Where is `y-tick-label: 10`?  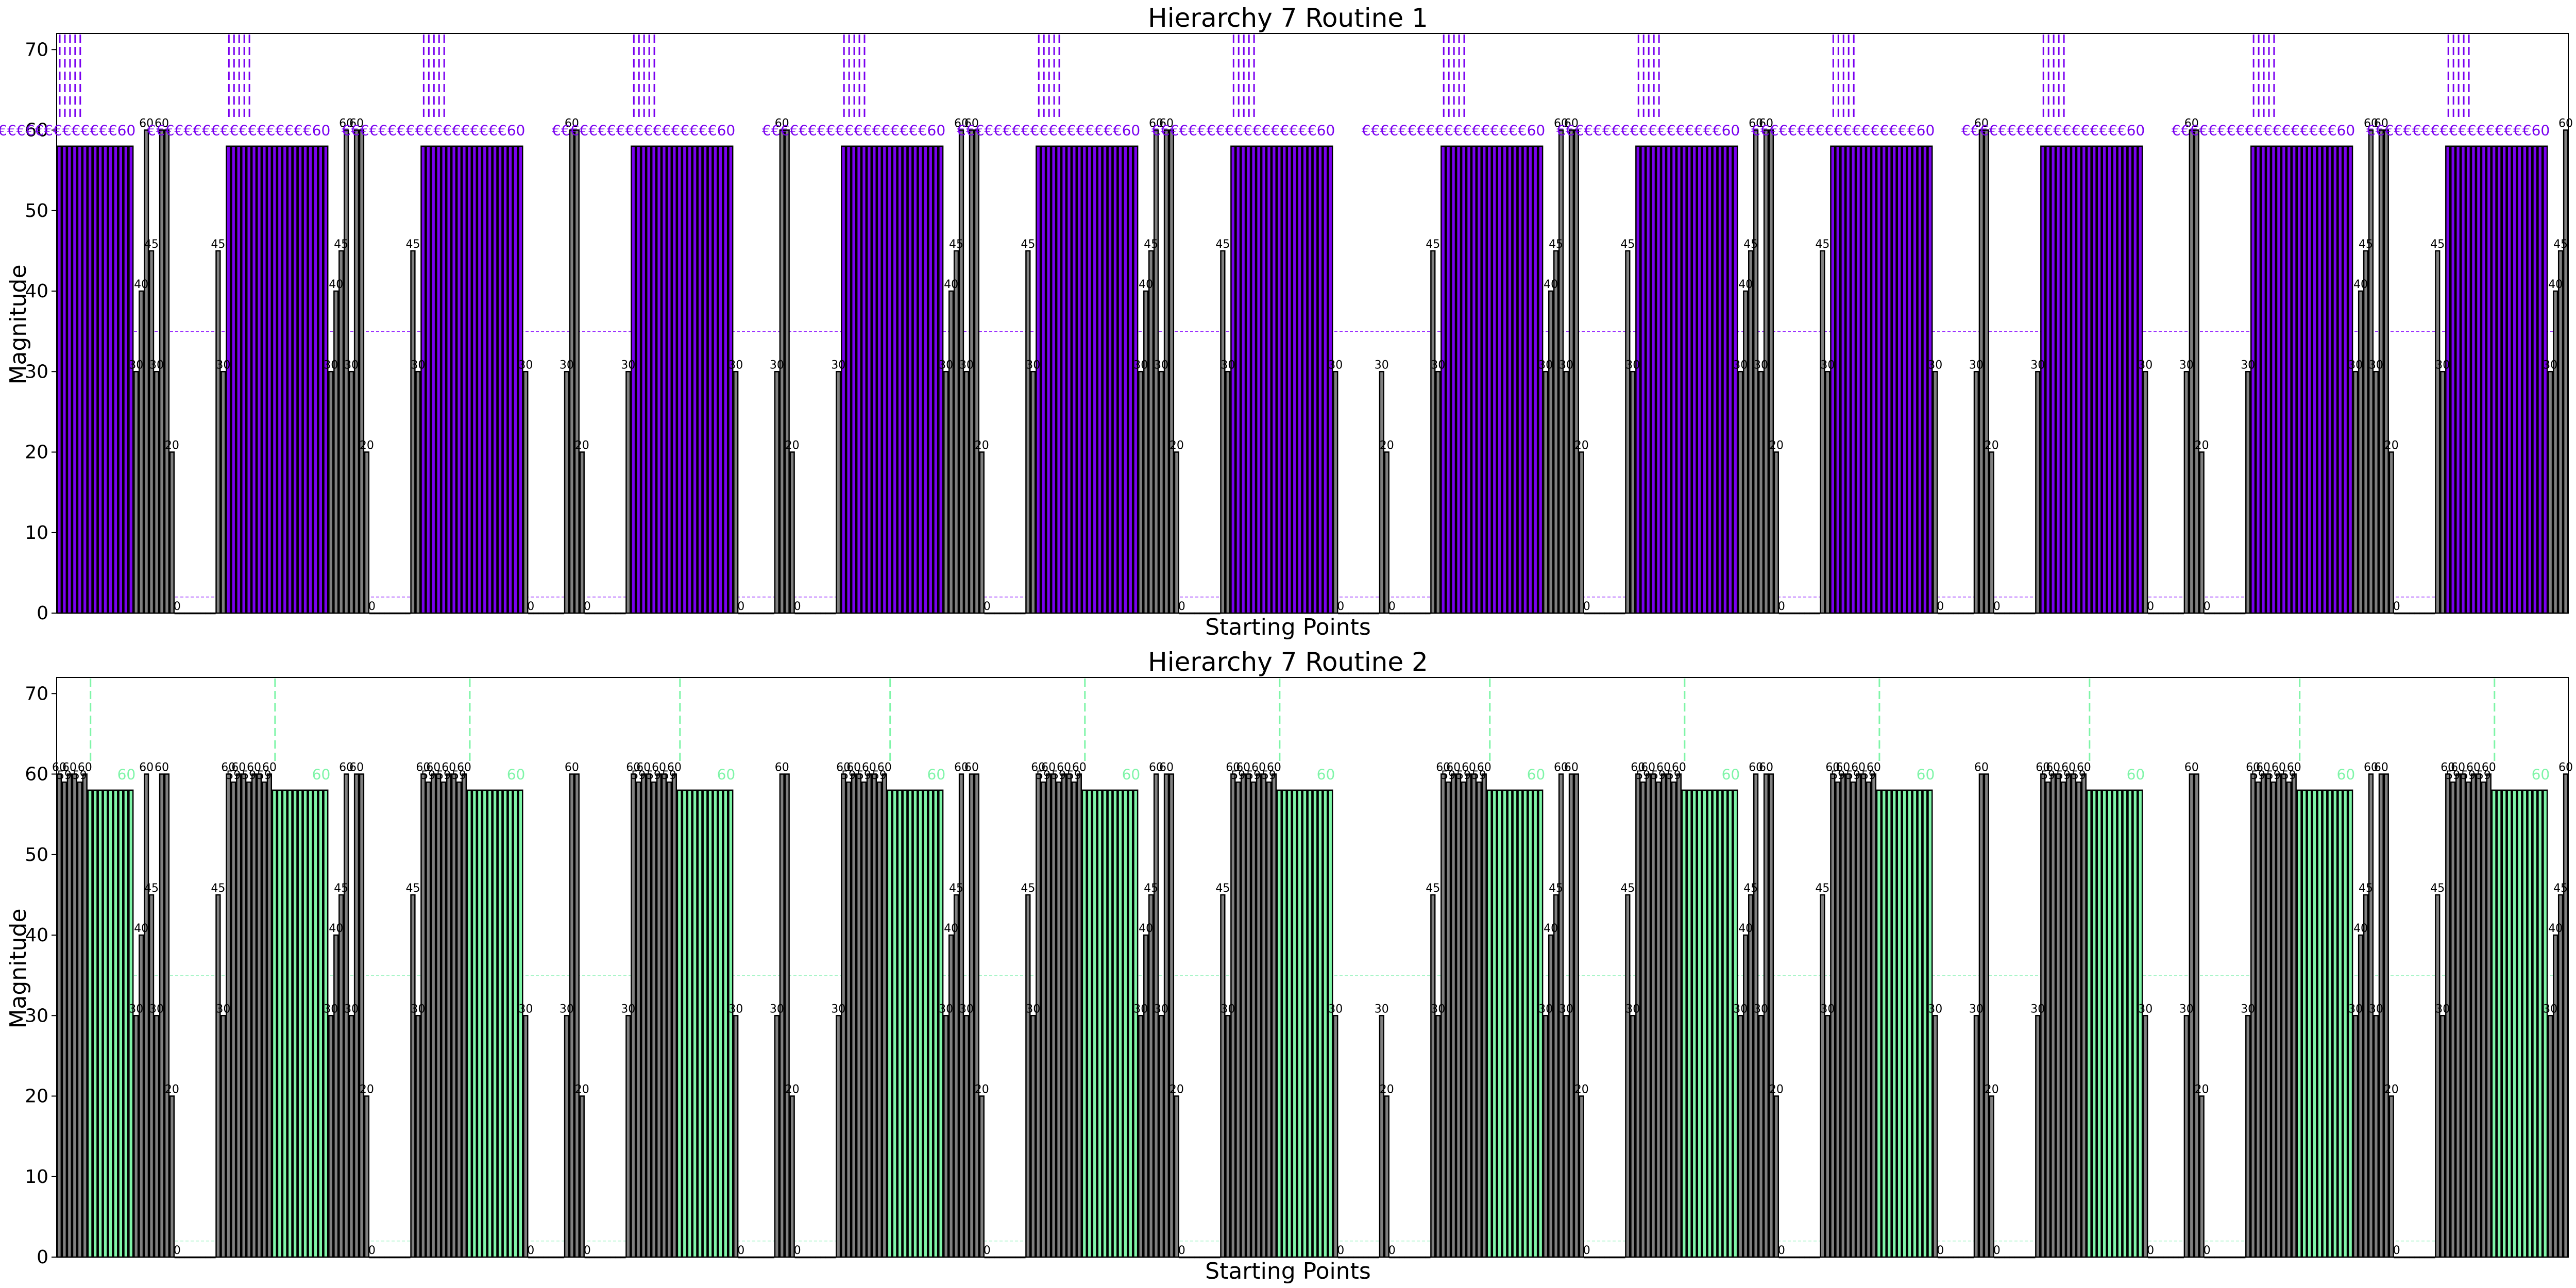
y-tick-label: 10 is located at coordinates (36, 1177).